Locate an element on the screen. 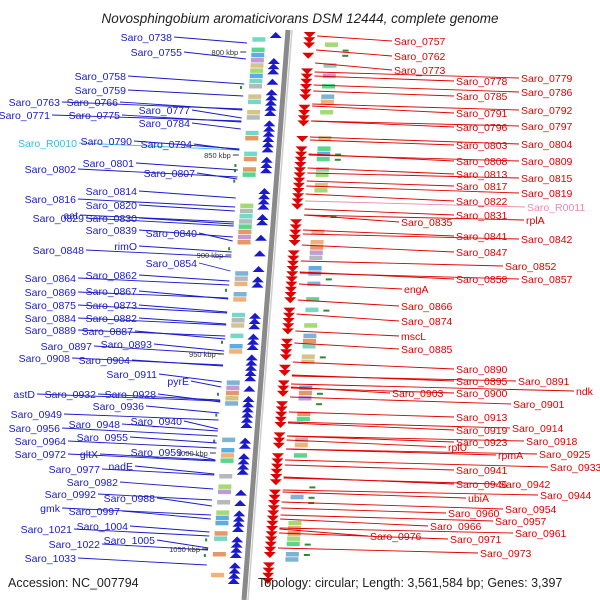  gene-label-left: Saro_0840 is located at coordinates (172, 234).